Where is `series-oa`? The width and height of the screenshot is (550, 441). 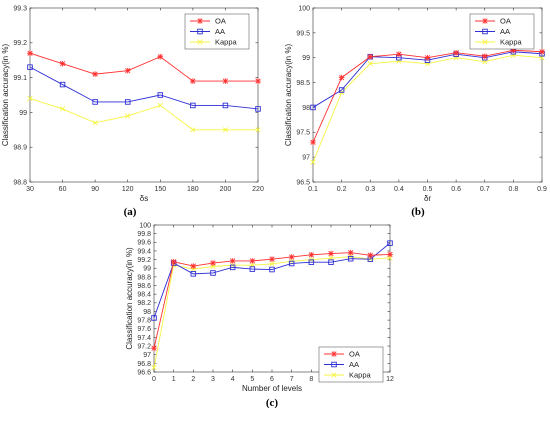
series-oa is located at coordinates (272, 300).